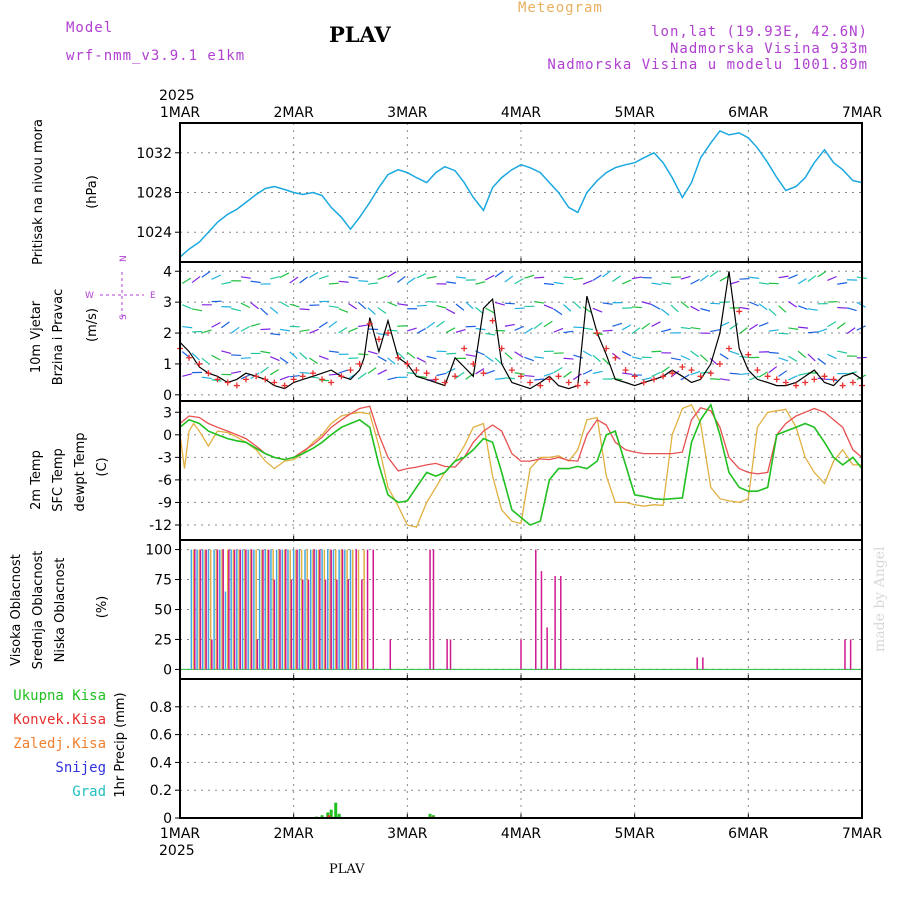  I want to click on time-label-bottom: 7MAR, so click(862, 834).